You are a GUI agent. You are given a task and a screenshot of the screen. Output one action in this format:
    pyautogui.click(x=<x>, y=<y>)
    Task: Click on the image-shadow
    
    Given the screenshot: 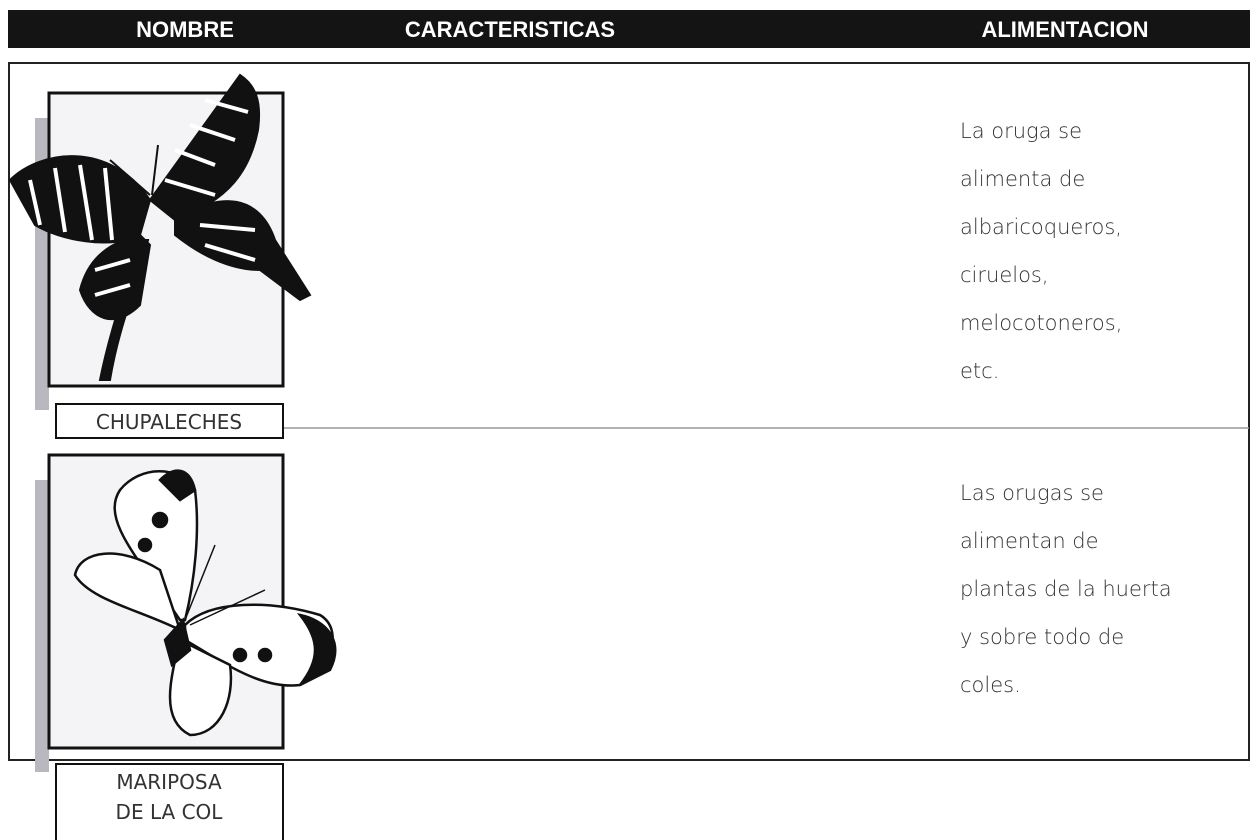 What is the action you would take?
    pyautogui.click(x=42, y=626)
    